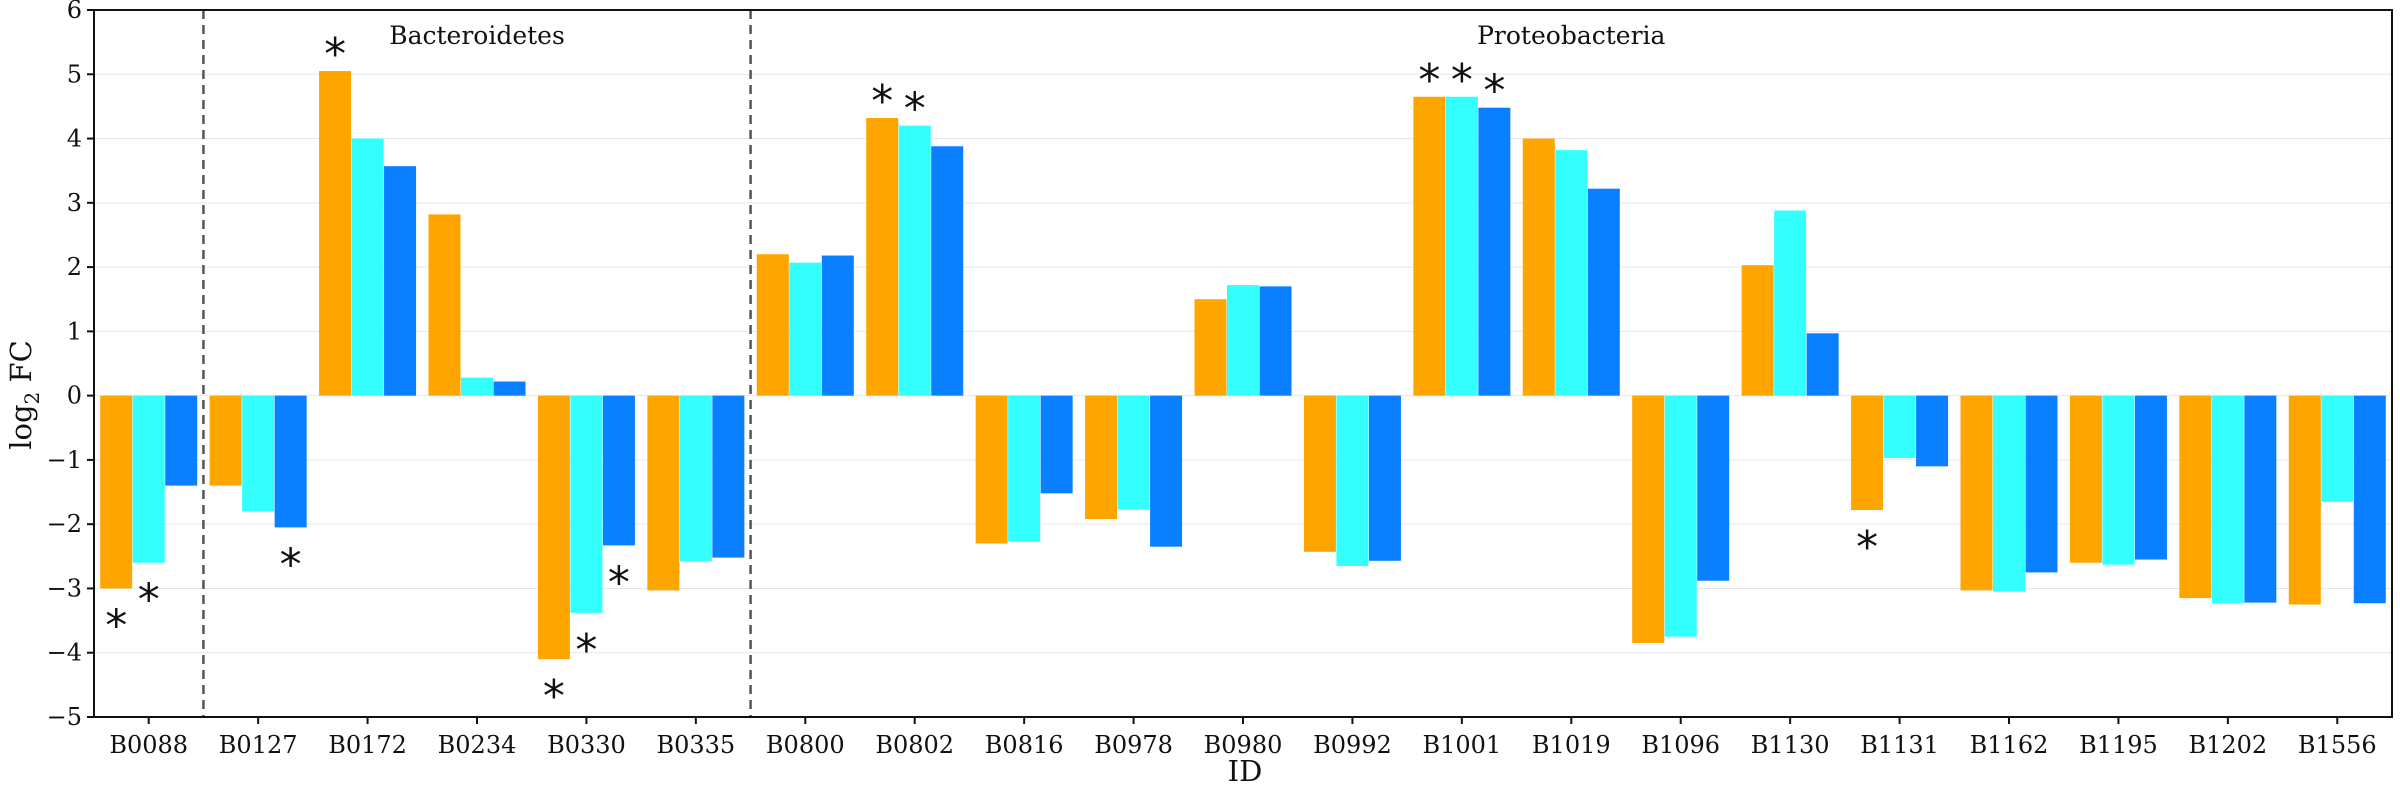 Image resolution: width=2400 pixels, height=791 pixels. Describe the element at coordinates (1245, 771) in the screenshot. I see `x-axis-title: ID` at that location.